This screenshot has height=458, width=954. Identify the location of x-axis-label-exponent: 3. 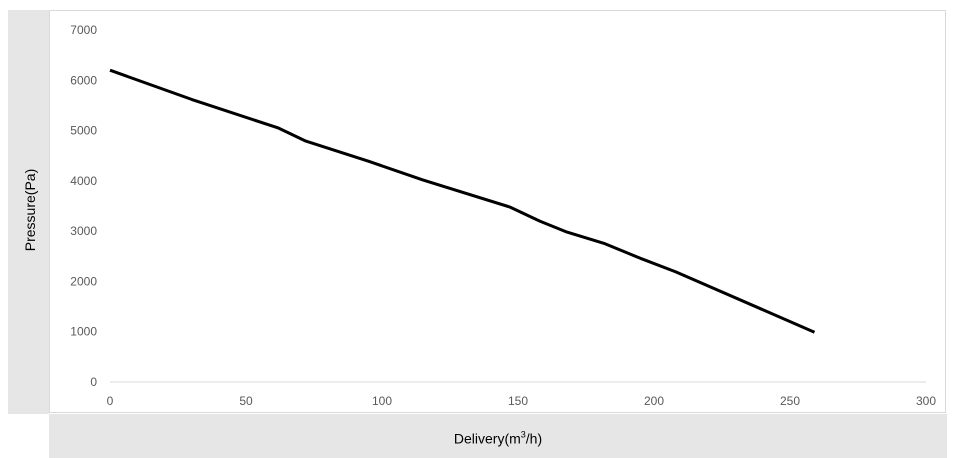
(523, 434).